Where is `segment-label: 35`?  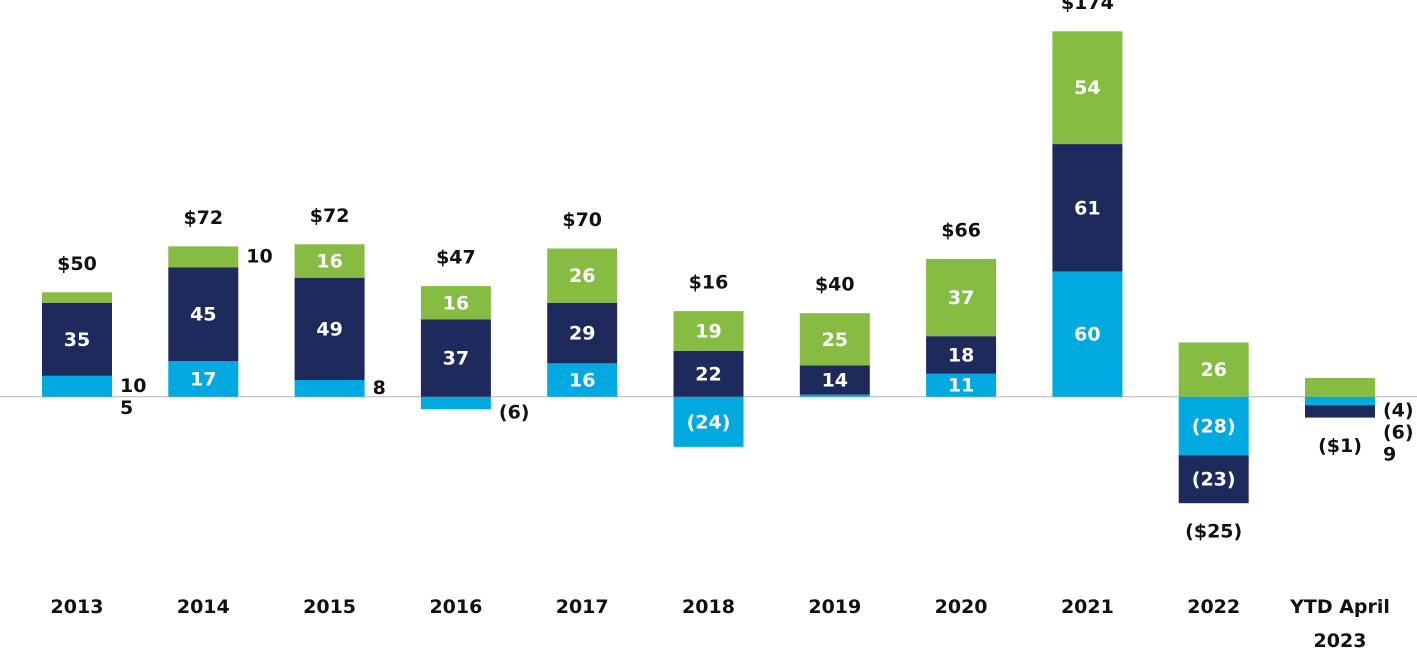
segment-label: 35 is located at coordinates (77, 340).